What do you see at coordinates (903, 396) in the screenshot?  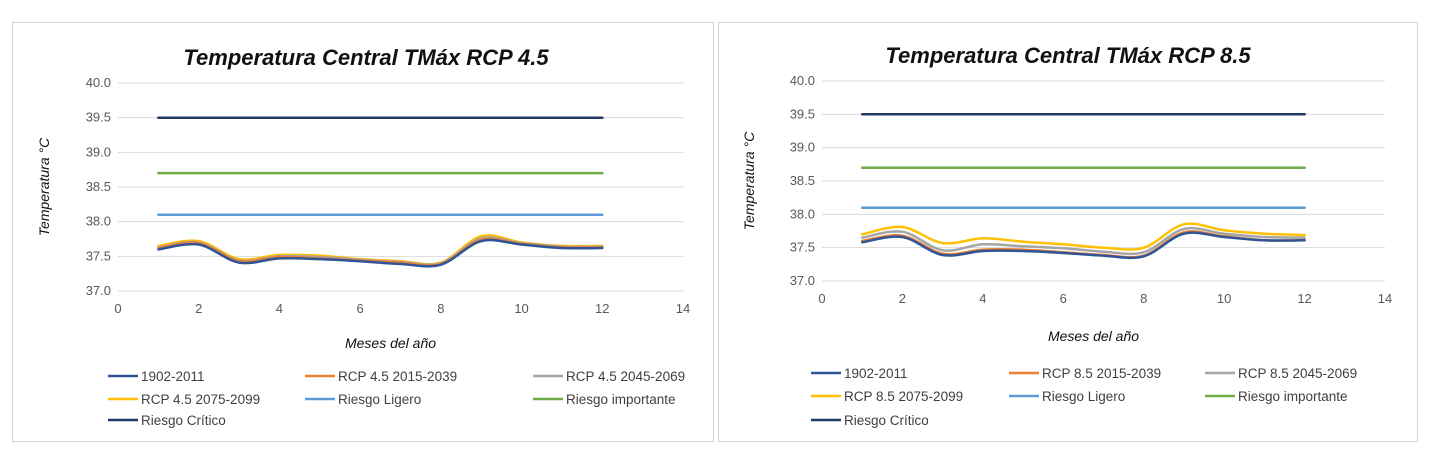 I see `legend-label: RCP 8.5 2075-2099` at bounding box center [903, 396].